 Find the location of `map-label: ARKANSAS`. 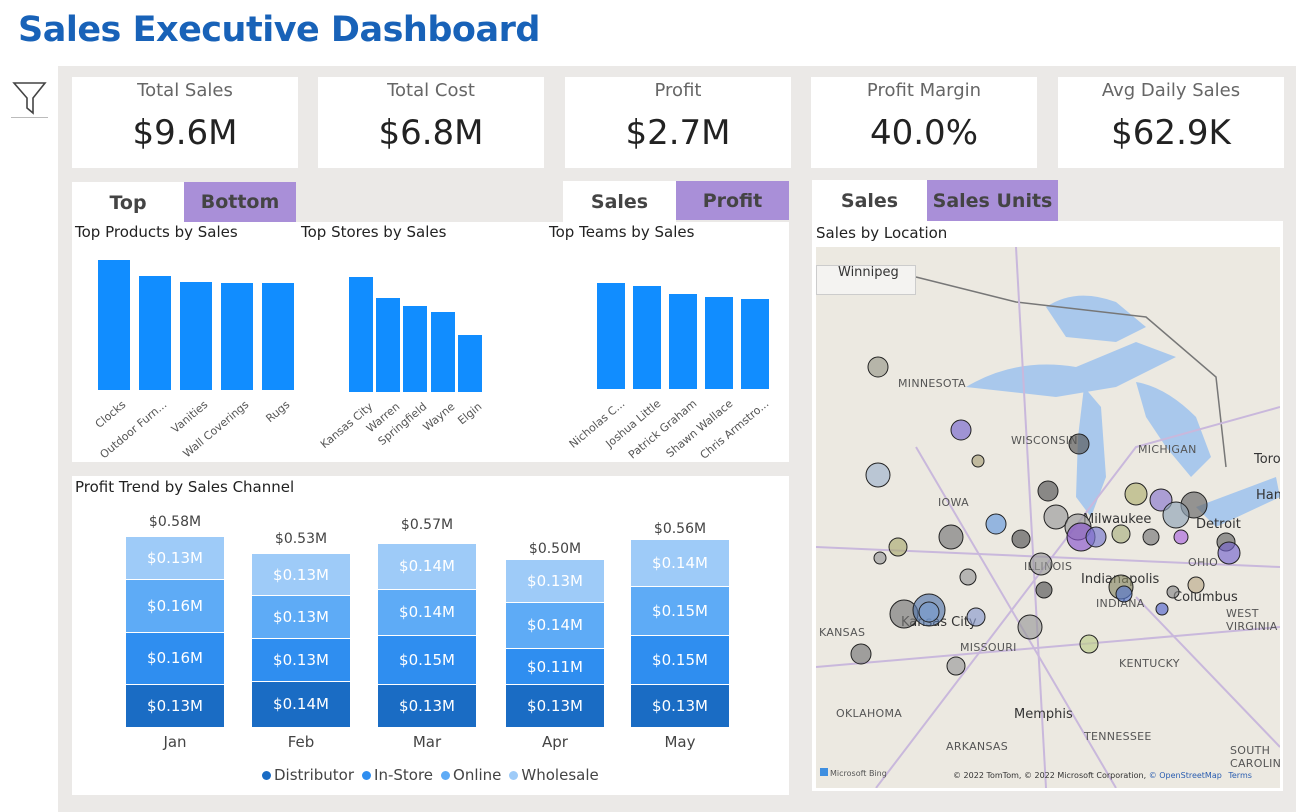

map-label: ARKANSAS is located at coordinates (977, 746).